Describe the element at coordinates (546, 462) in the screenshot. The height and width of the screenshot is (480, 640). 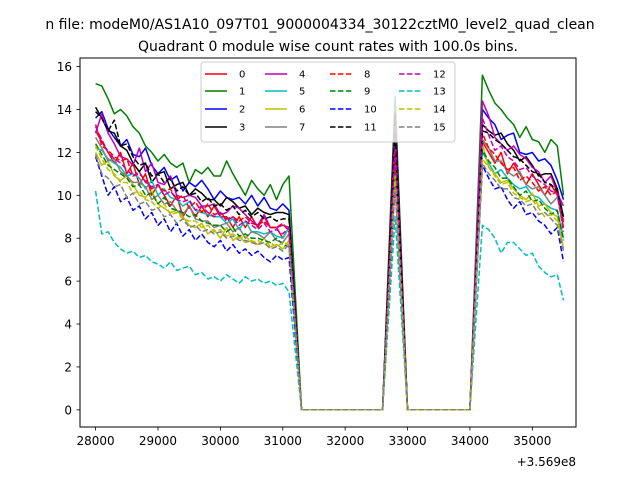
I see `x-axis-offset-label: +3.569e8` at that location.